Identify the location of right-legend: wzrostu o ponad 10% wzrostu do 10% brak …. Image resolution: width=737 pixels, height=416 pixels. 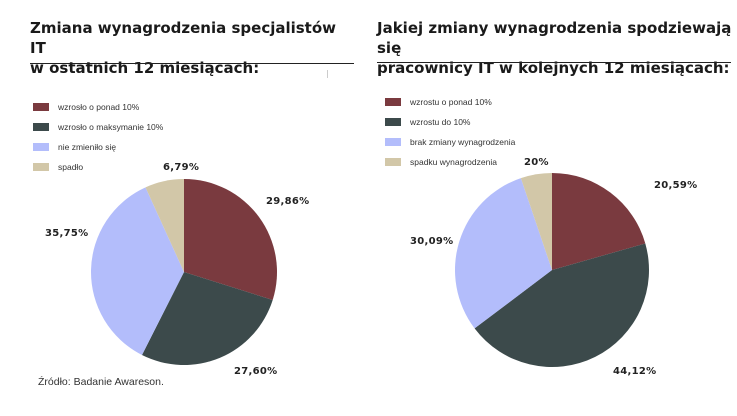
(450, 132).